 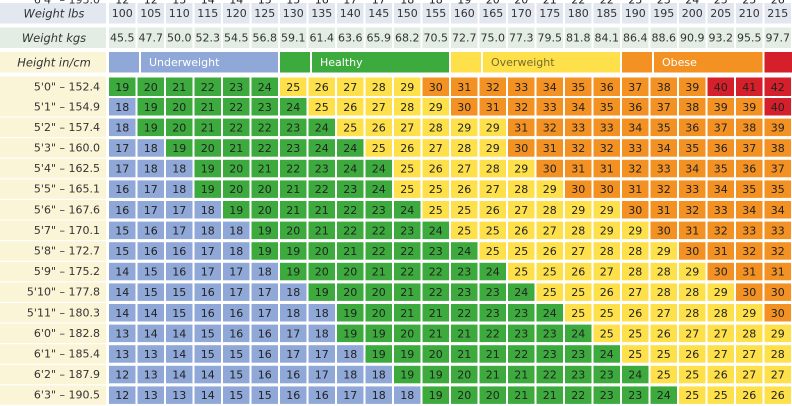 I want to click on row-label-bg, so click(x=53, y=374).